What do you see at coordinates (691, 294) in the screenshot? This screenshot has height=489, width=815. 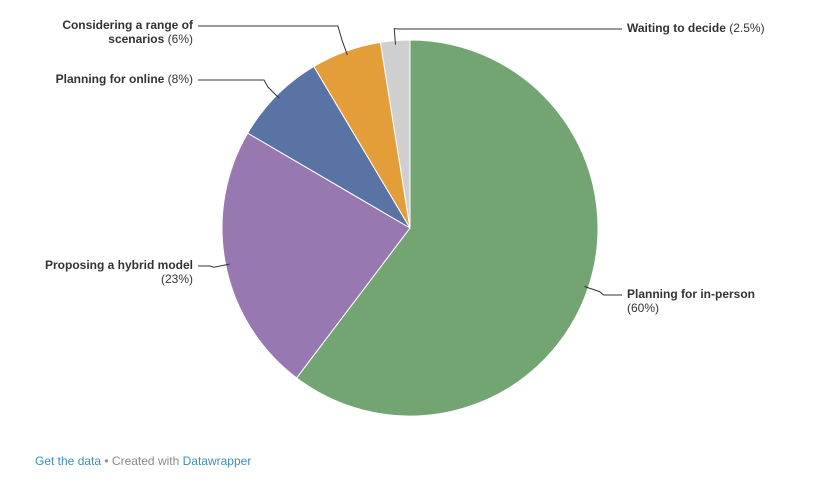 I see `label-planning-for-in-person: Planning for in-person` at bounding box center [691, 294].